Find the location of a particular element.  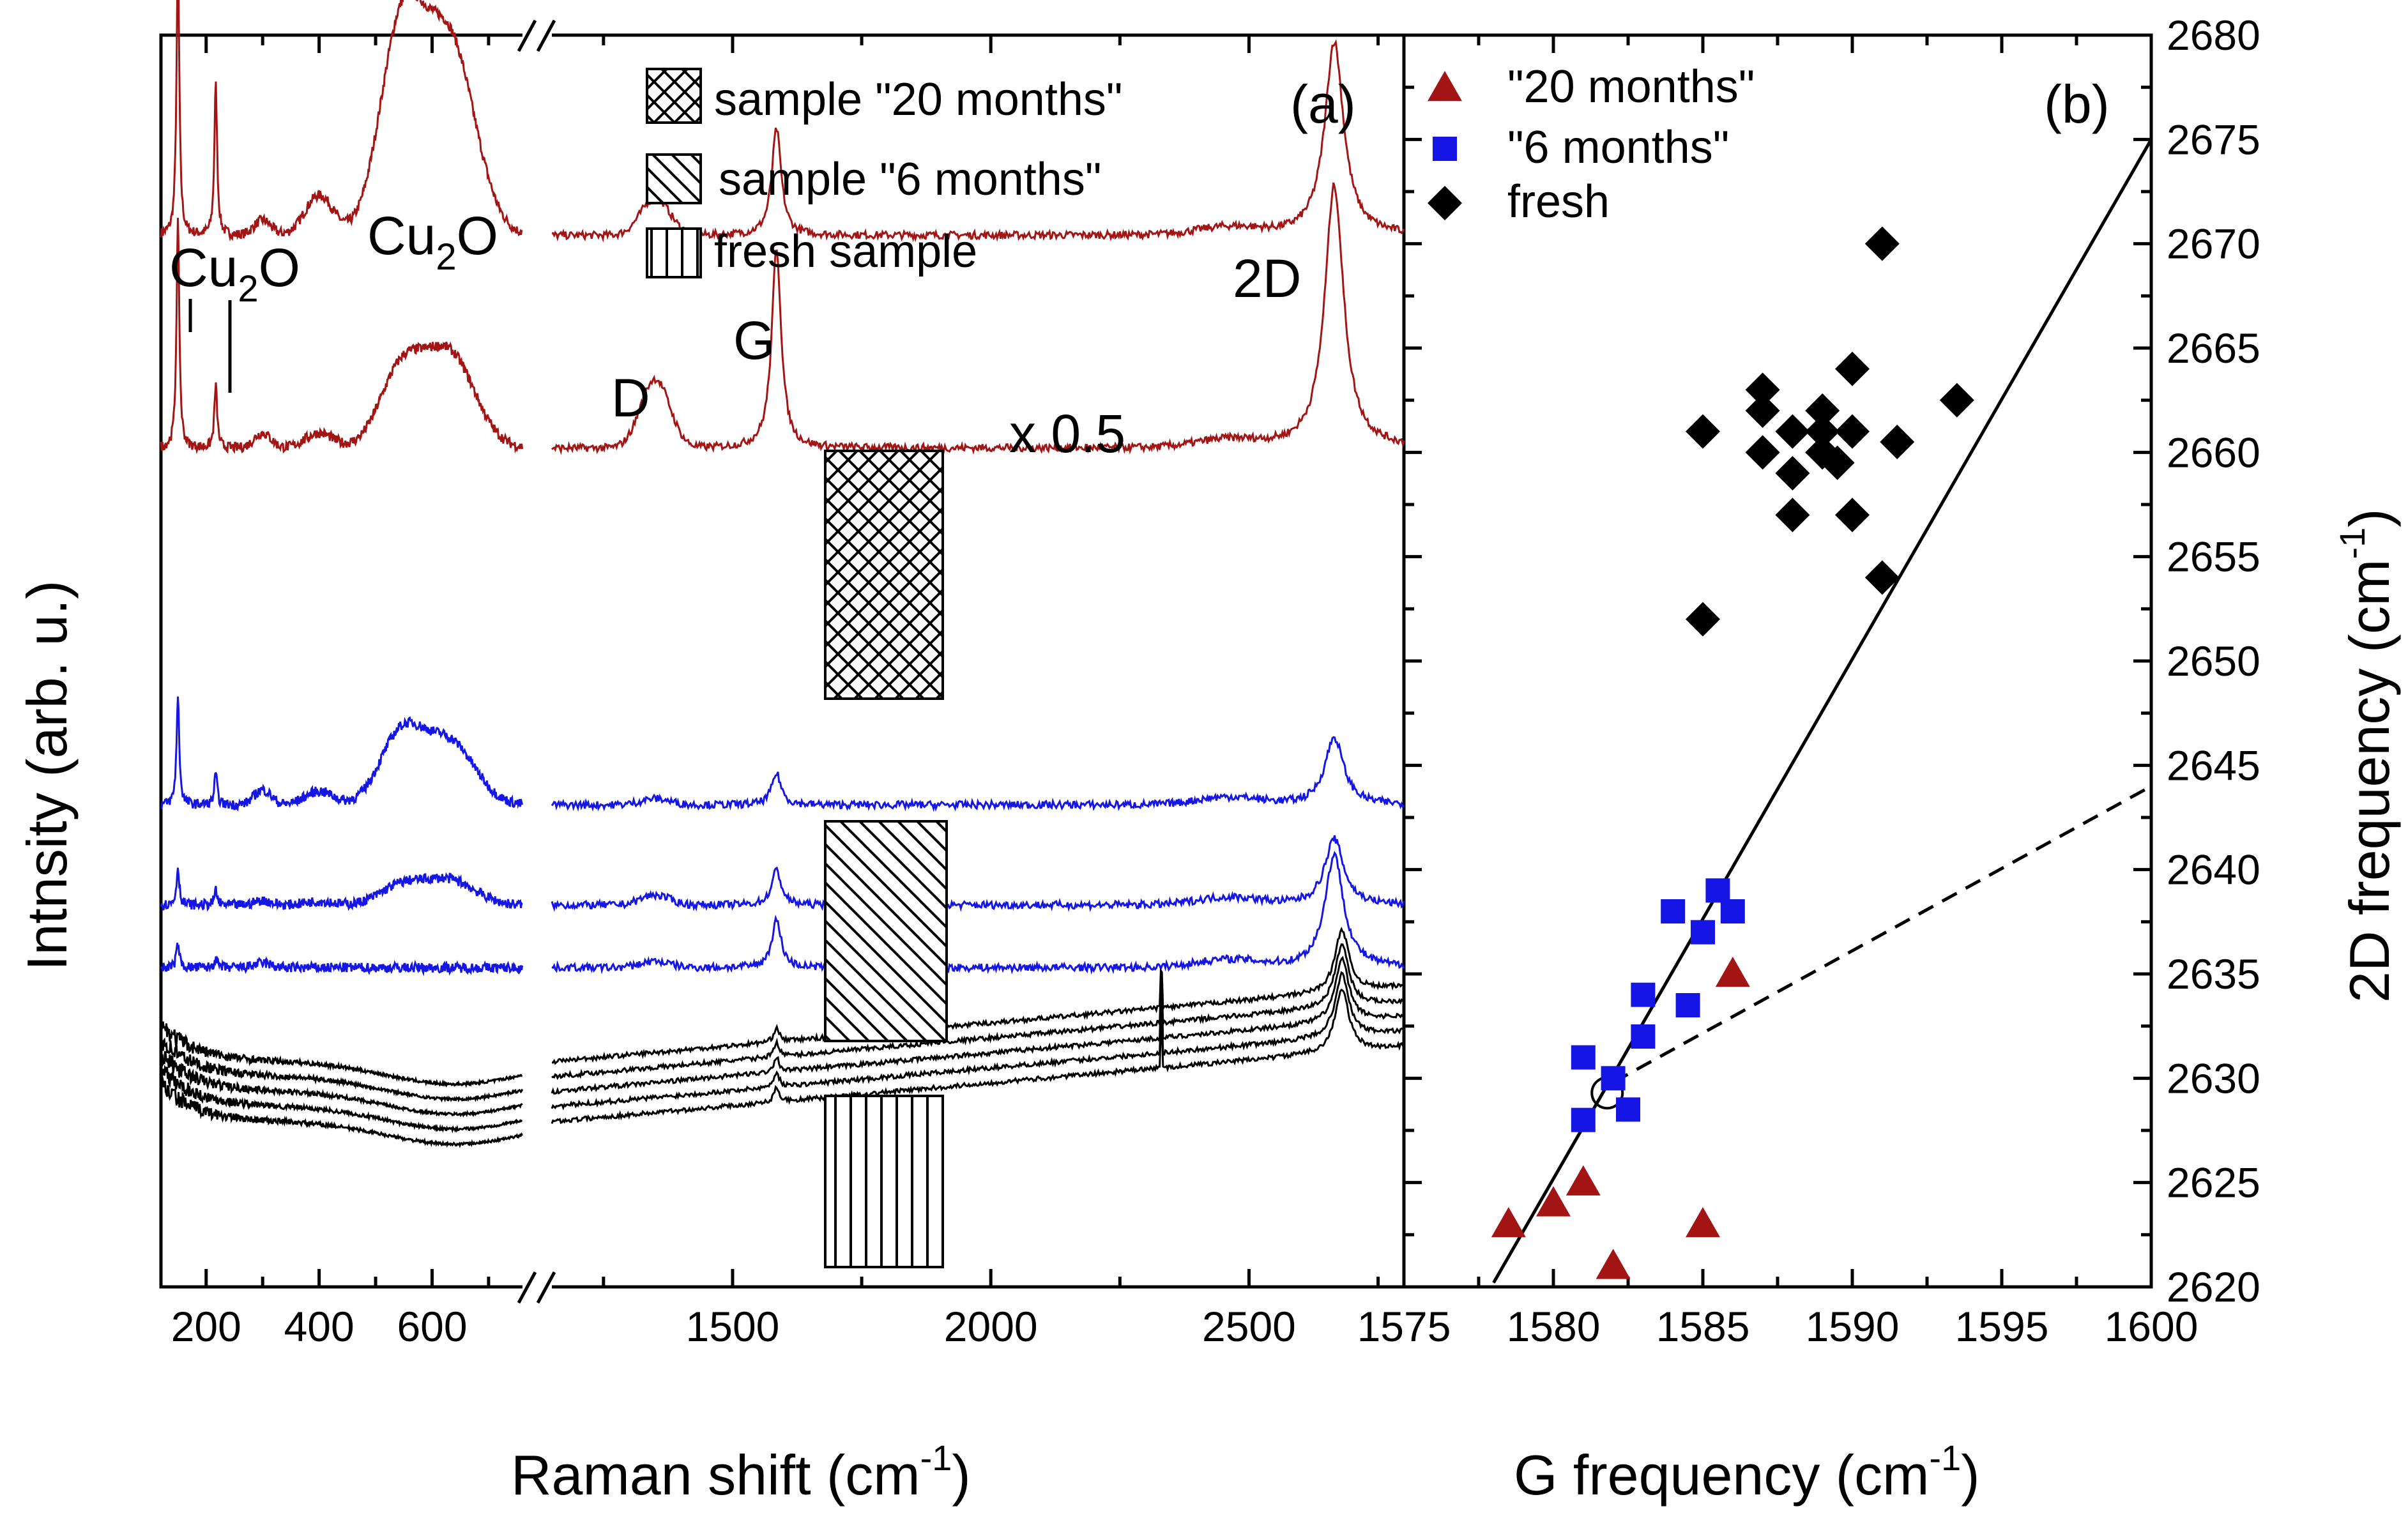

legend-label-20-months: sample "20 months" is located at coordinates (918, 99).